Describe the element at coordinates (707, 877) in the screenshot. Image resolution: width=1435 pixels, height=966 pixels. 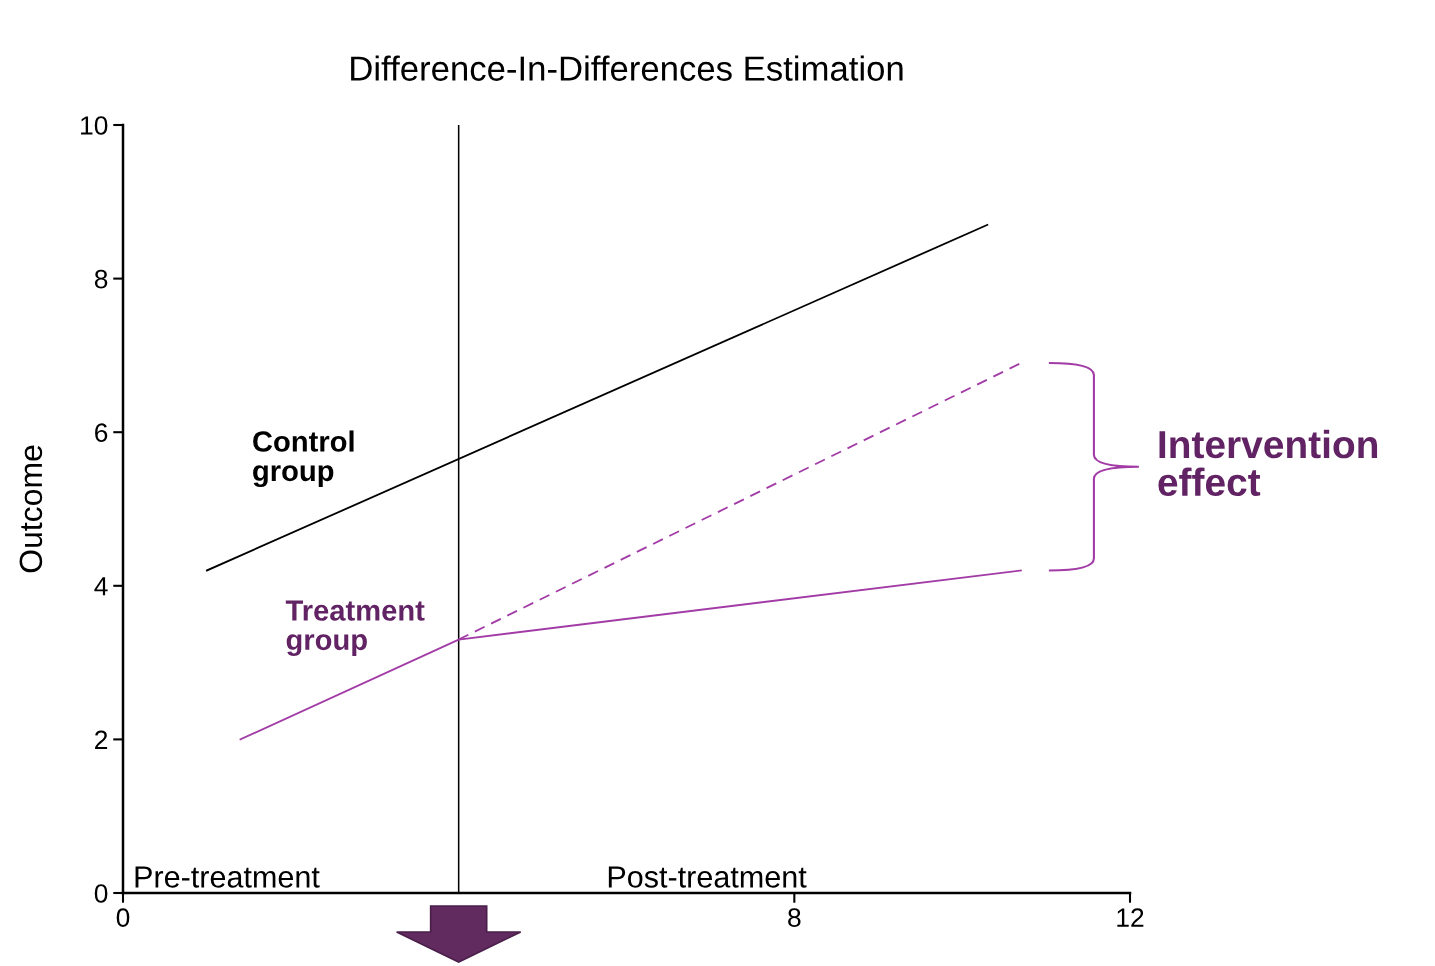
I see `annotation: Post-treatment` at that location.